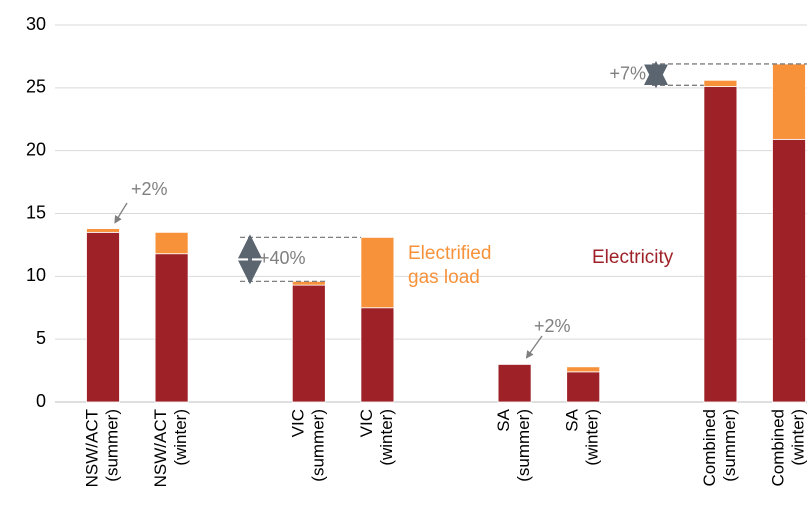 This screenshot has width=807, height=529. Describe the element at coordinates (36, 24) in the screenshot. I see `y-tick-label: 30` at that location.